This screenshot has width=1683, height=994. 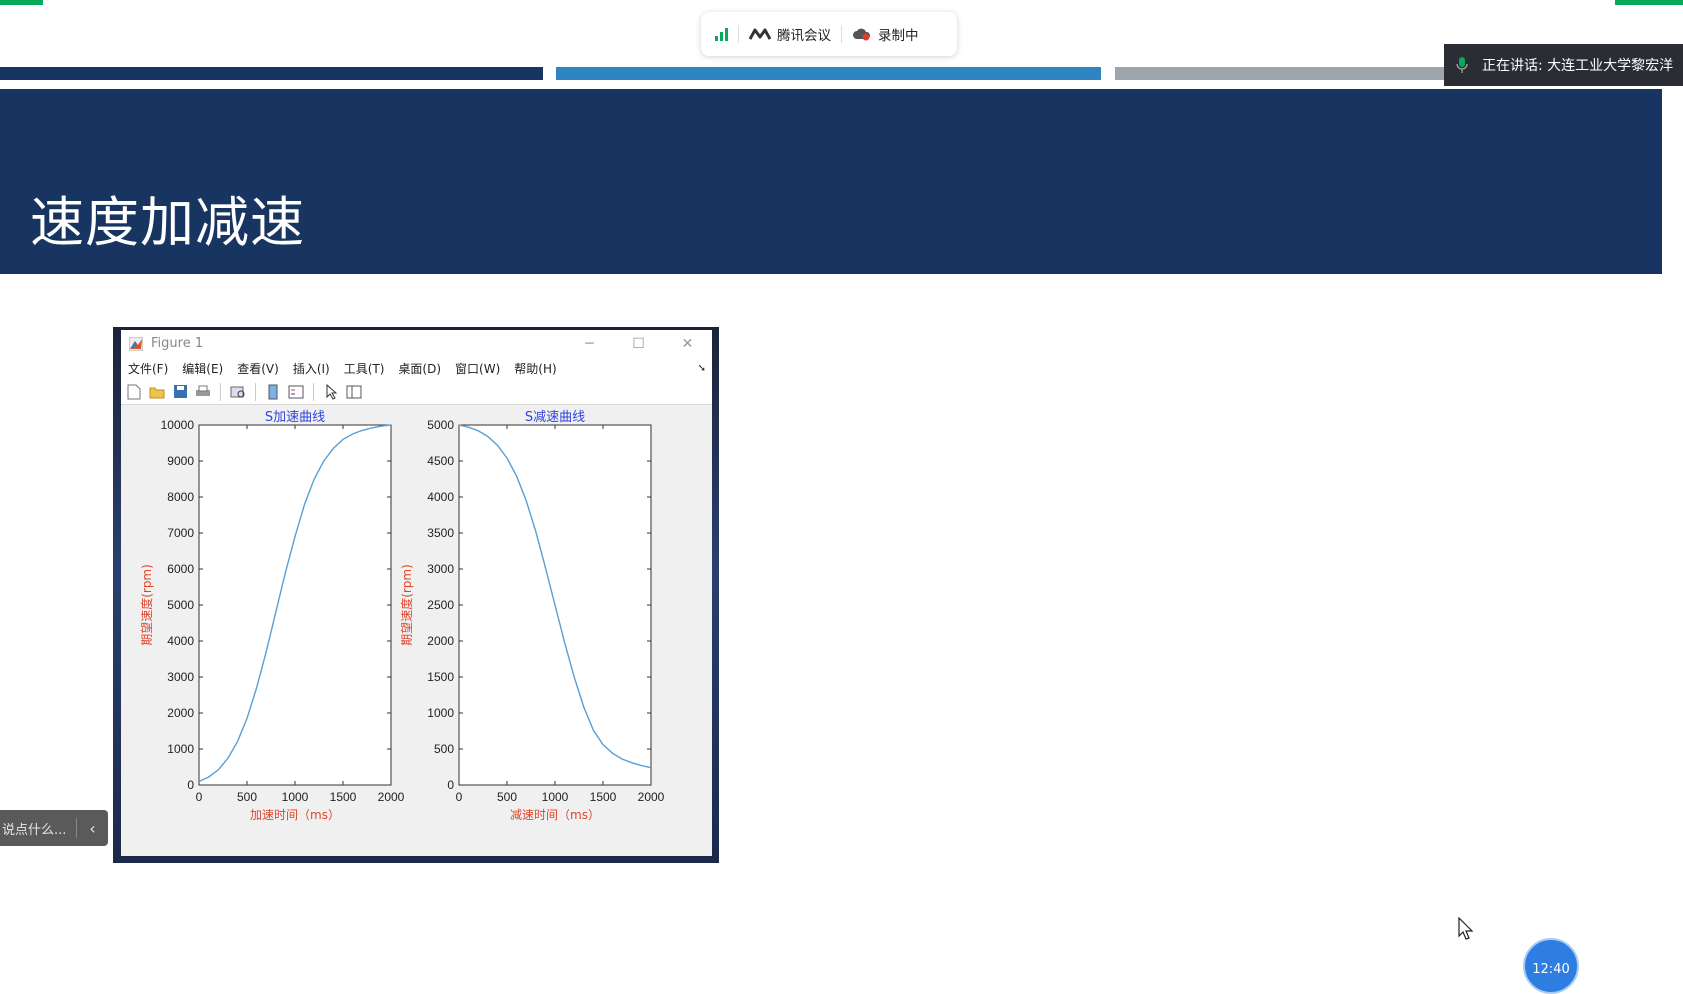 What do you see at coordinates (440, 605) in the screenshot?
I see `y-tick-label-1-5: 2500` at bounding box center [440, 605].